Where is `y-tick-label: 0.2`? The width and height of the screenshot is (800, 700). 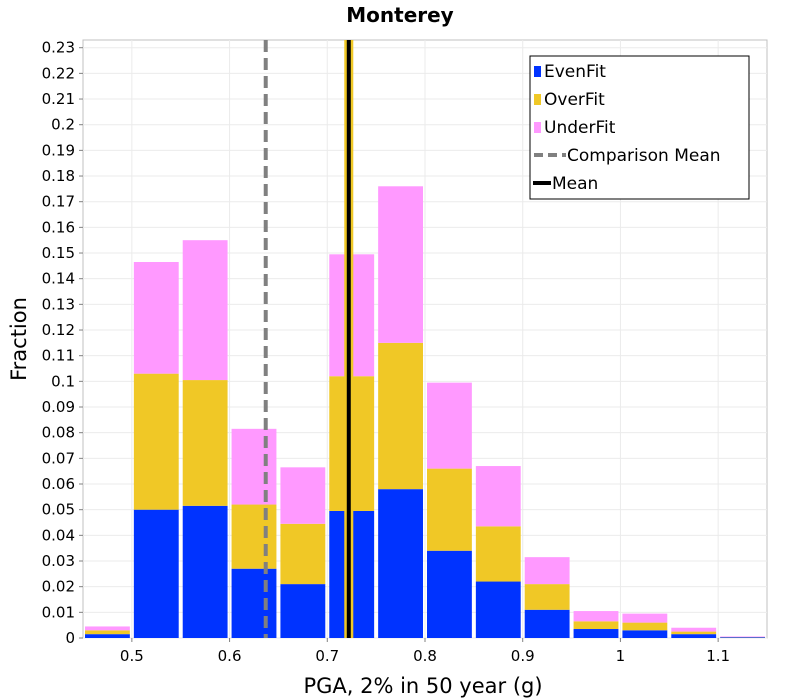
y-tick-label: 0.2 is located at coordinates (63, 125).